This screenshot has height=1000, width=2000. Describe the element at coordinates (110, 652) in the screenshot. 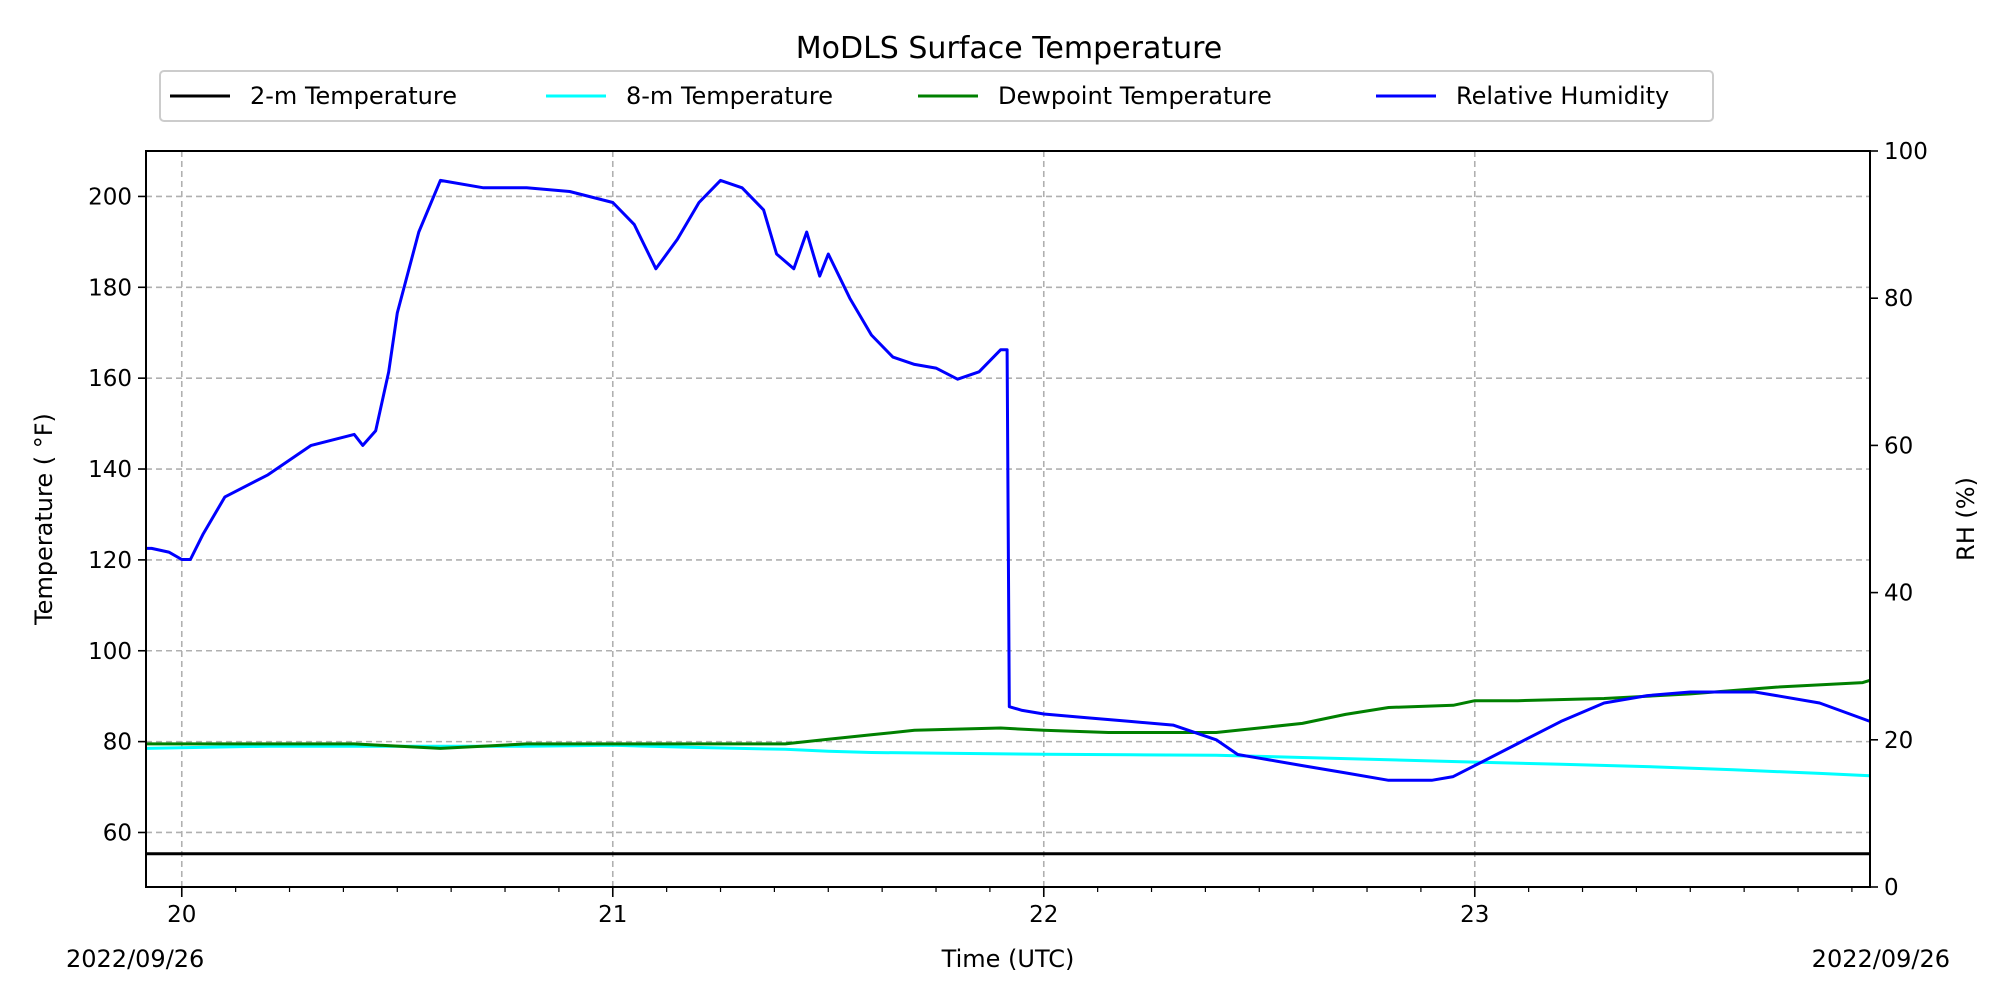

I see `y-tick-label-left: 100` at that location.